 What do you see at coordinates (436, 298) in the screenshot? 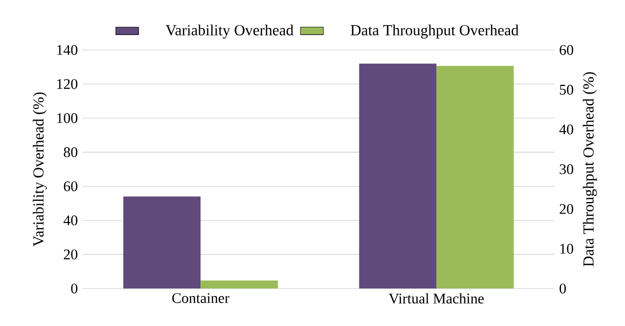
I see `x-tick-label: Virtual Machine` at bounding box center [436, 298].